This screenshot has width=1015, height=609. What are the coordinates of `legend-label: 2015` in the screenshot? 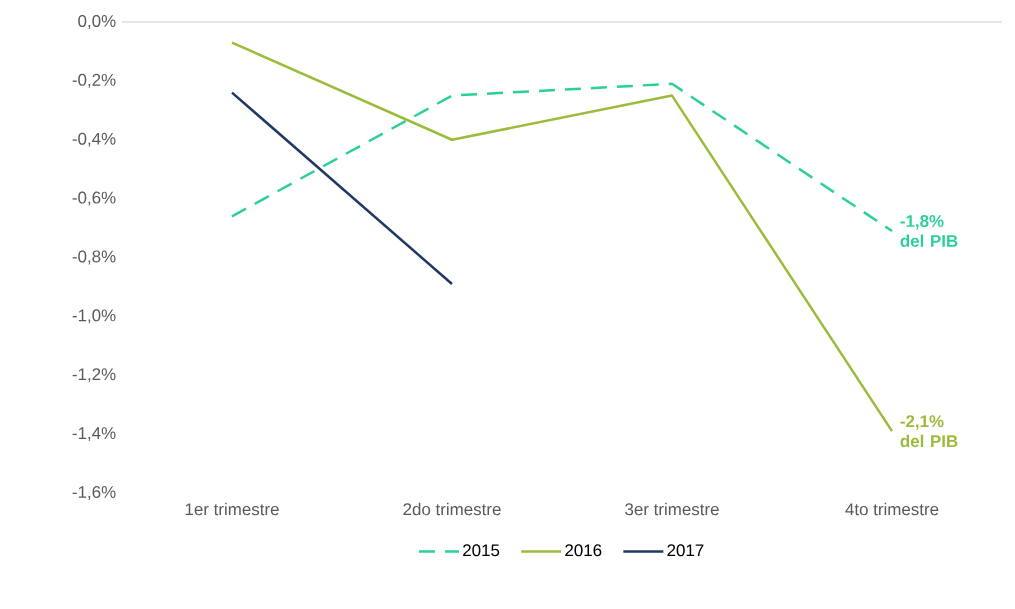 It's located at (481, 550).